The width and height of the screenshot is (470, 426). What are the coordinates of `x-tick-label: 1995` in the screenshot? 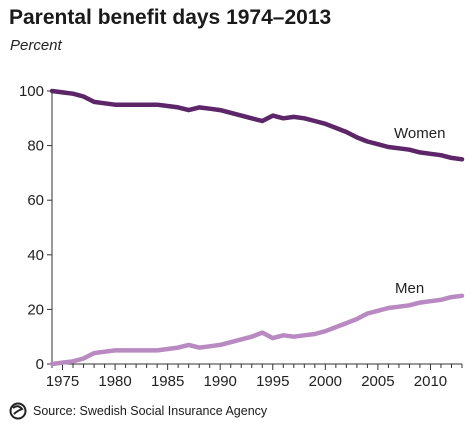 It's located at (272, 381).